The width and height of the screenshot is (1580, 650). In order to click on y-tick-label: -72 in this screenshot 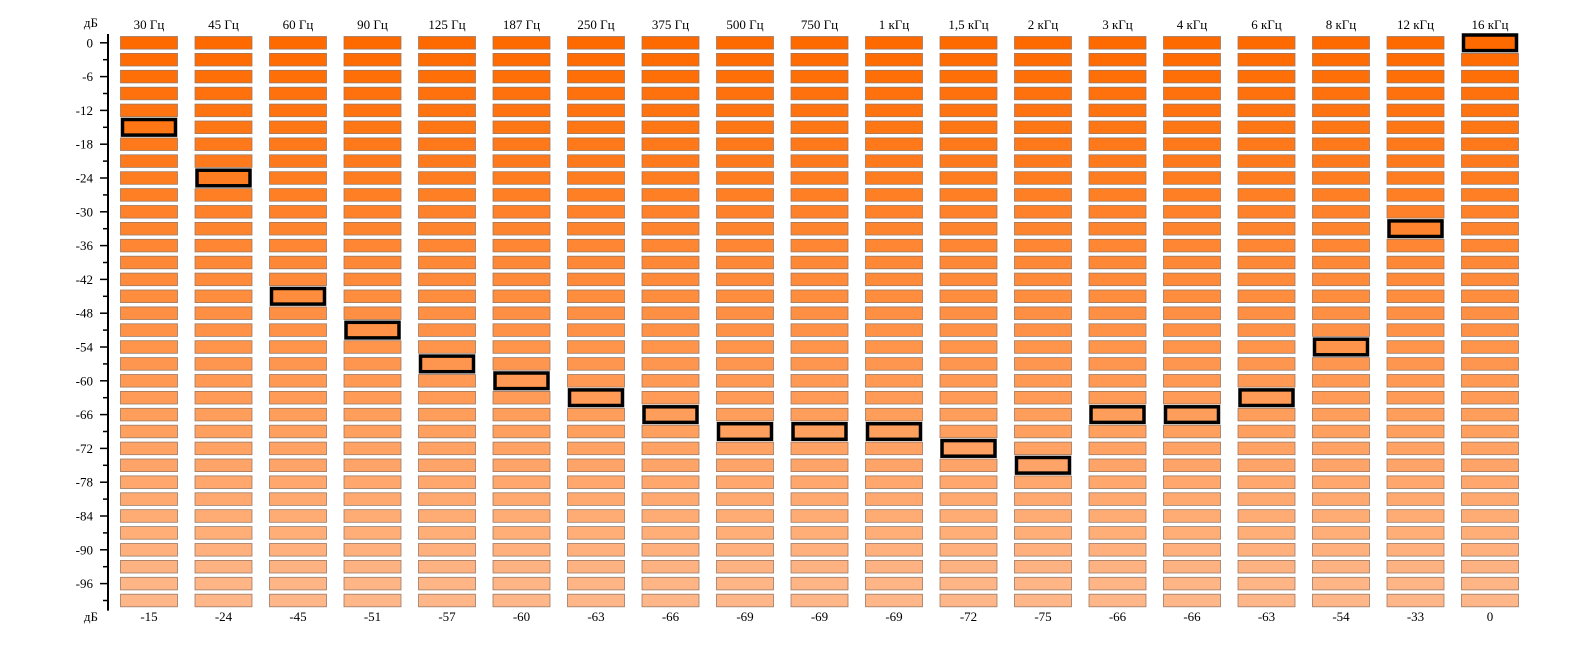, I will do `click(84, 448)`.